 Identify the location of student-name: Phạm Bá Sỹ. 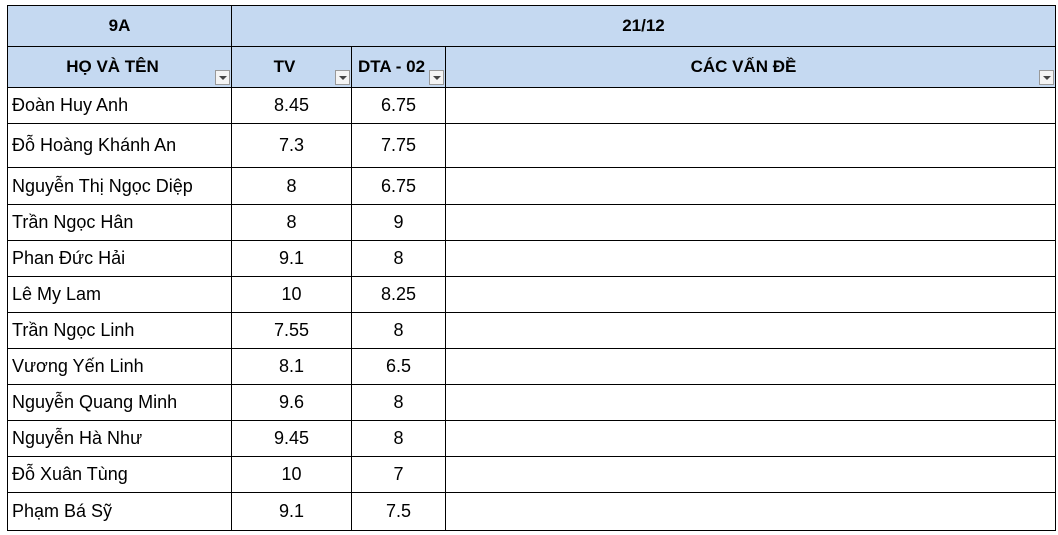
(119, 512).